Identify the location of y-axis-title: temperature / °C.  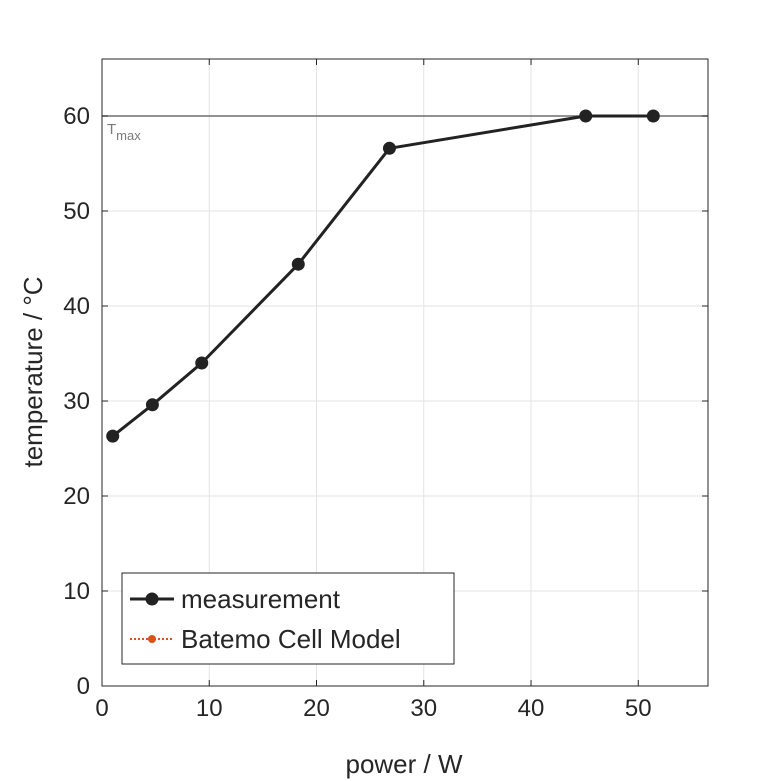
(33, 371).